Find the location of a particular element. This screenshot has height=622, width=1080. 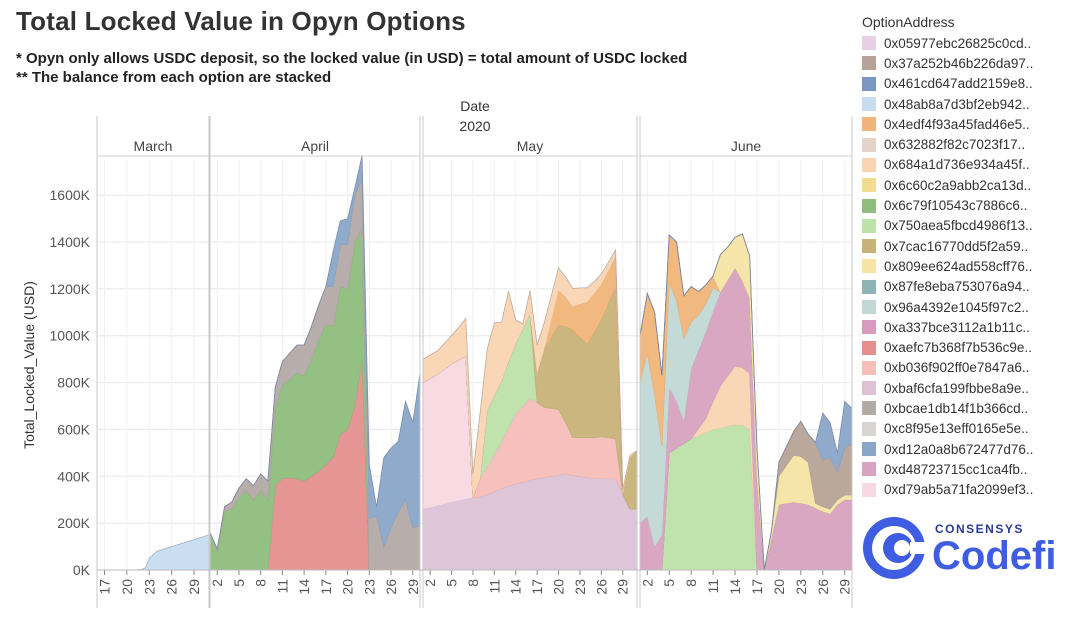

legend-item: 0xc8f95e13eff0165e5e.. is located at coordinates (970, 429).